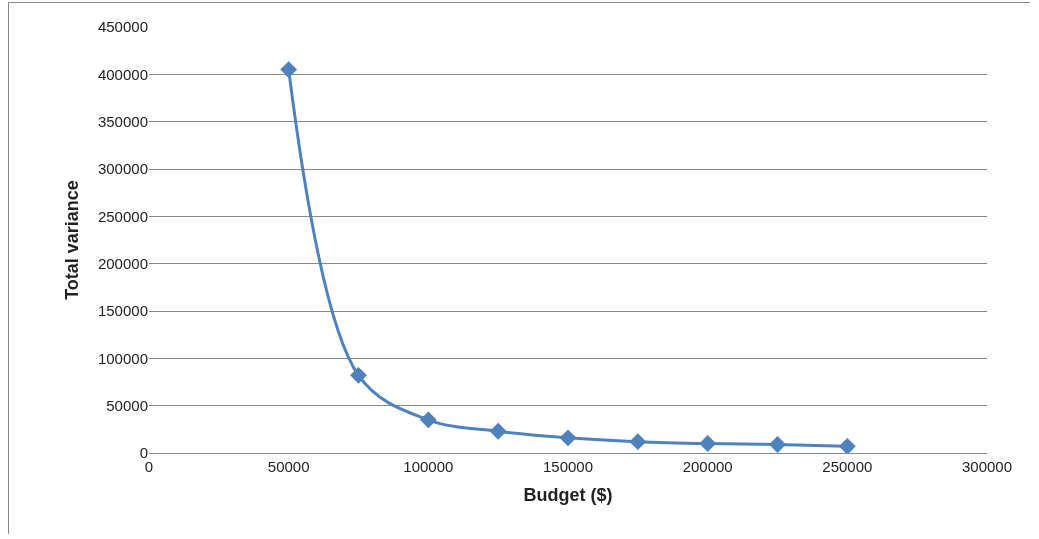 This screenshot has height=539, width=1039. Describe the element at coordinates (568, 466) in the screenshot. I see `x-tick-label: 150000` at that location.